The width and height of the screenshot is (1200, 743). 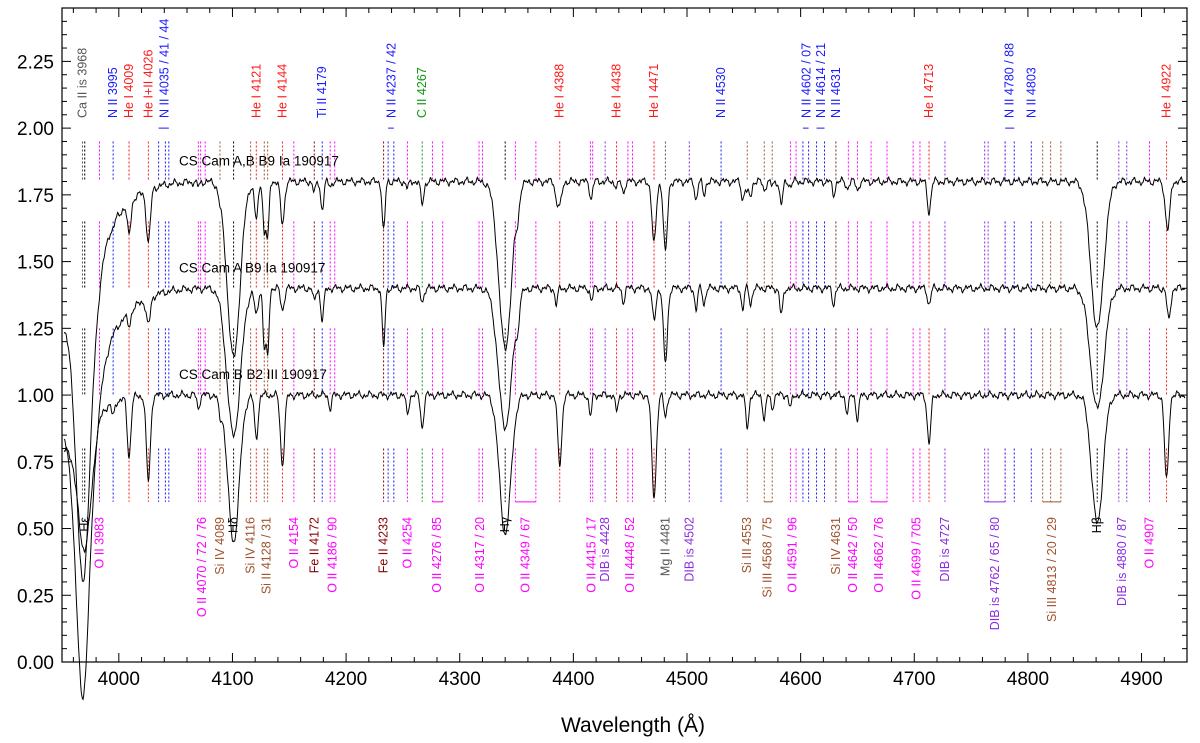 What do you see at coordinates (119, 679) in the screenshot?
I see `x-tick-label: 4000` at bounding box center [119, 679].